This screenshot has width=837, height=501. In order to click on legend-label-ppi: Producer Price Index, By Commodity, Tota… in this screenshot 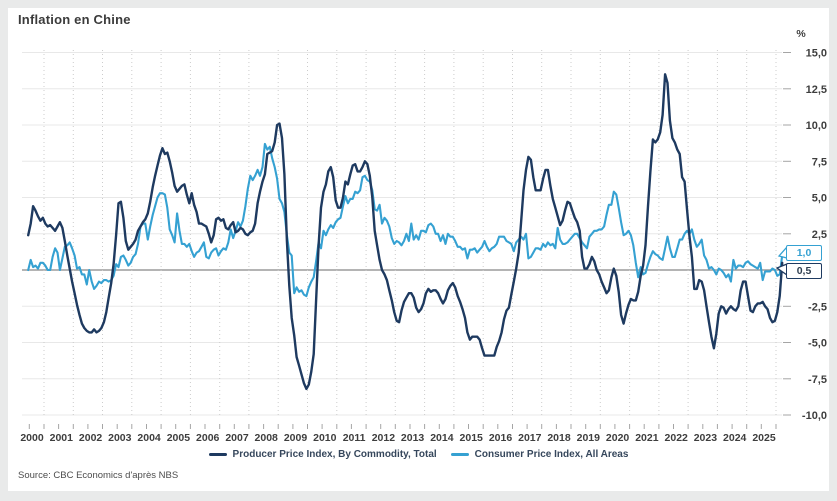, I will do `click(334, 454)`.